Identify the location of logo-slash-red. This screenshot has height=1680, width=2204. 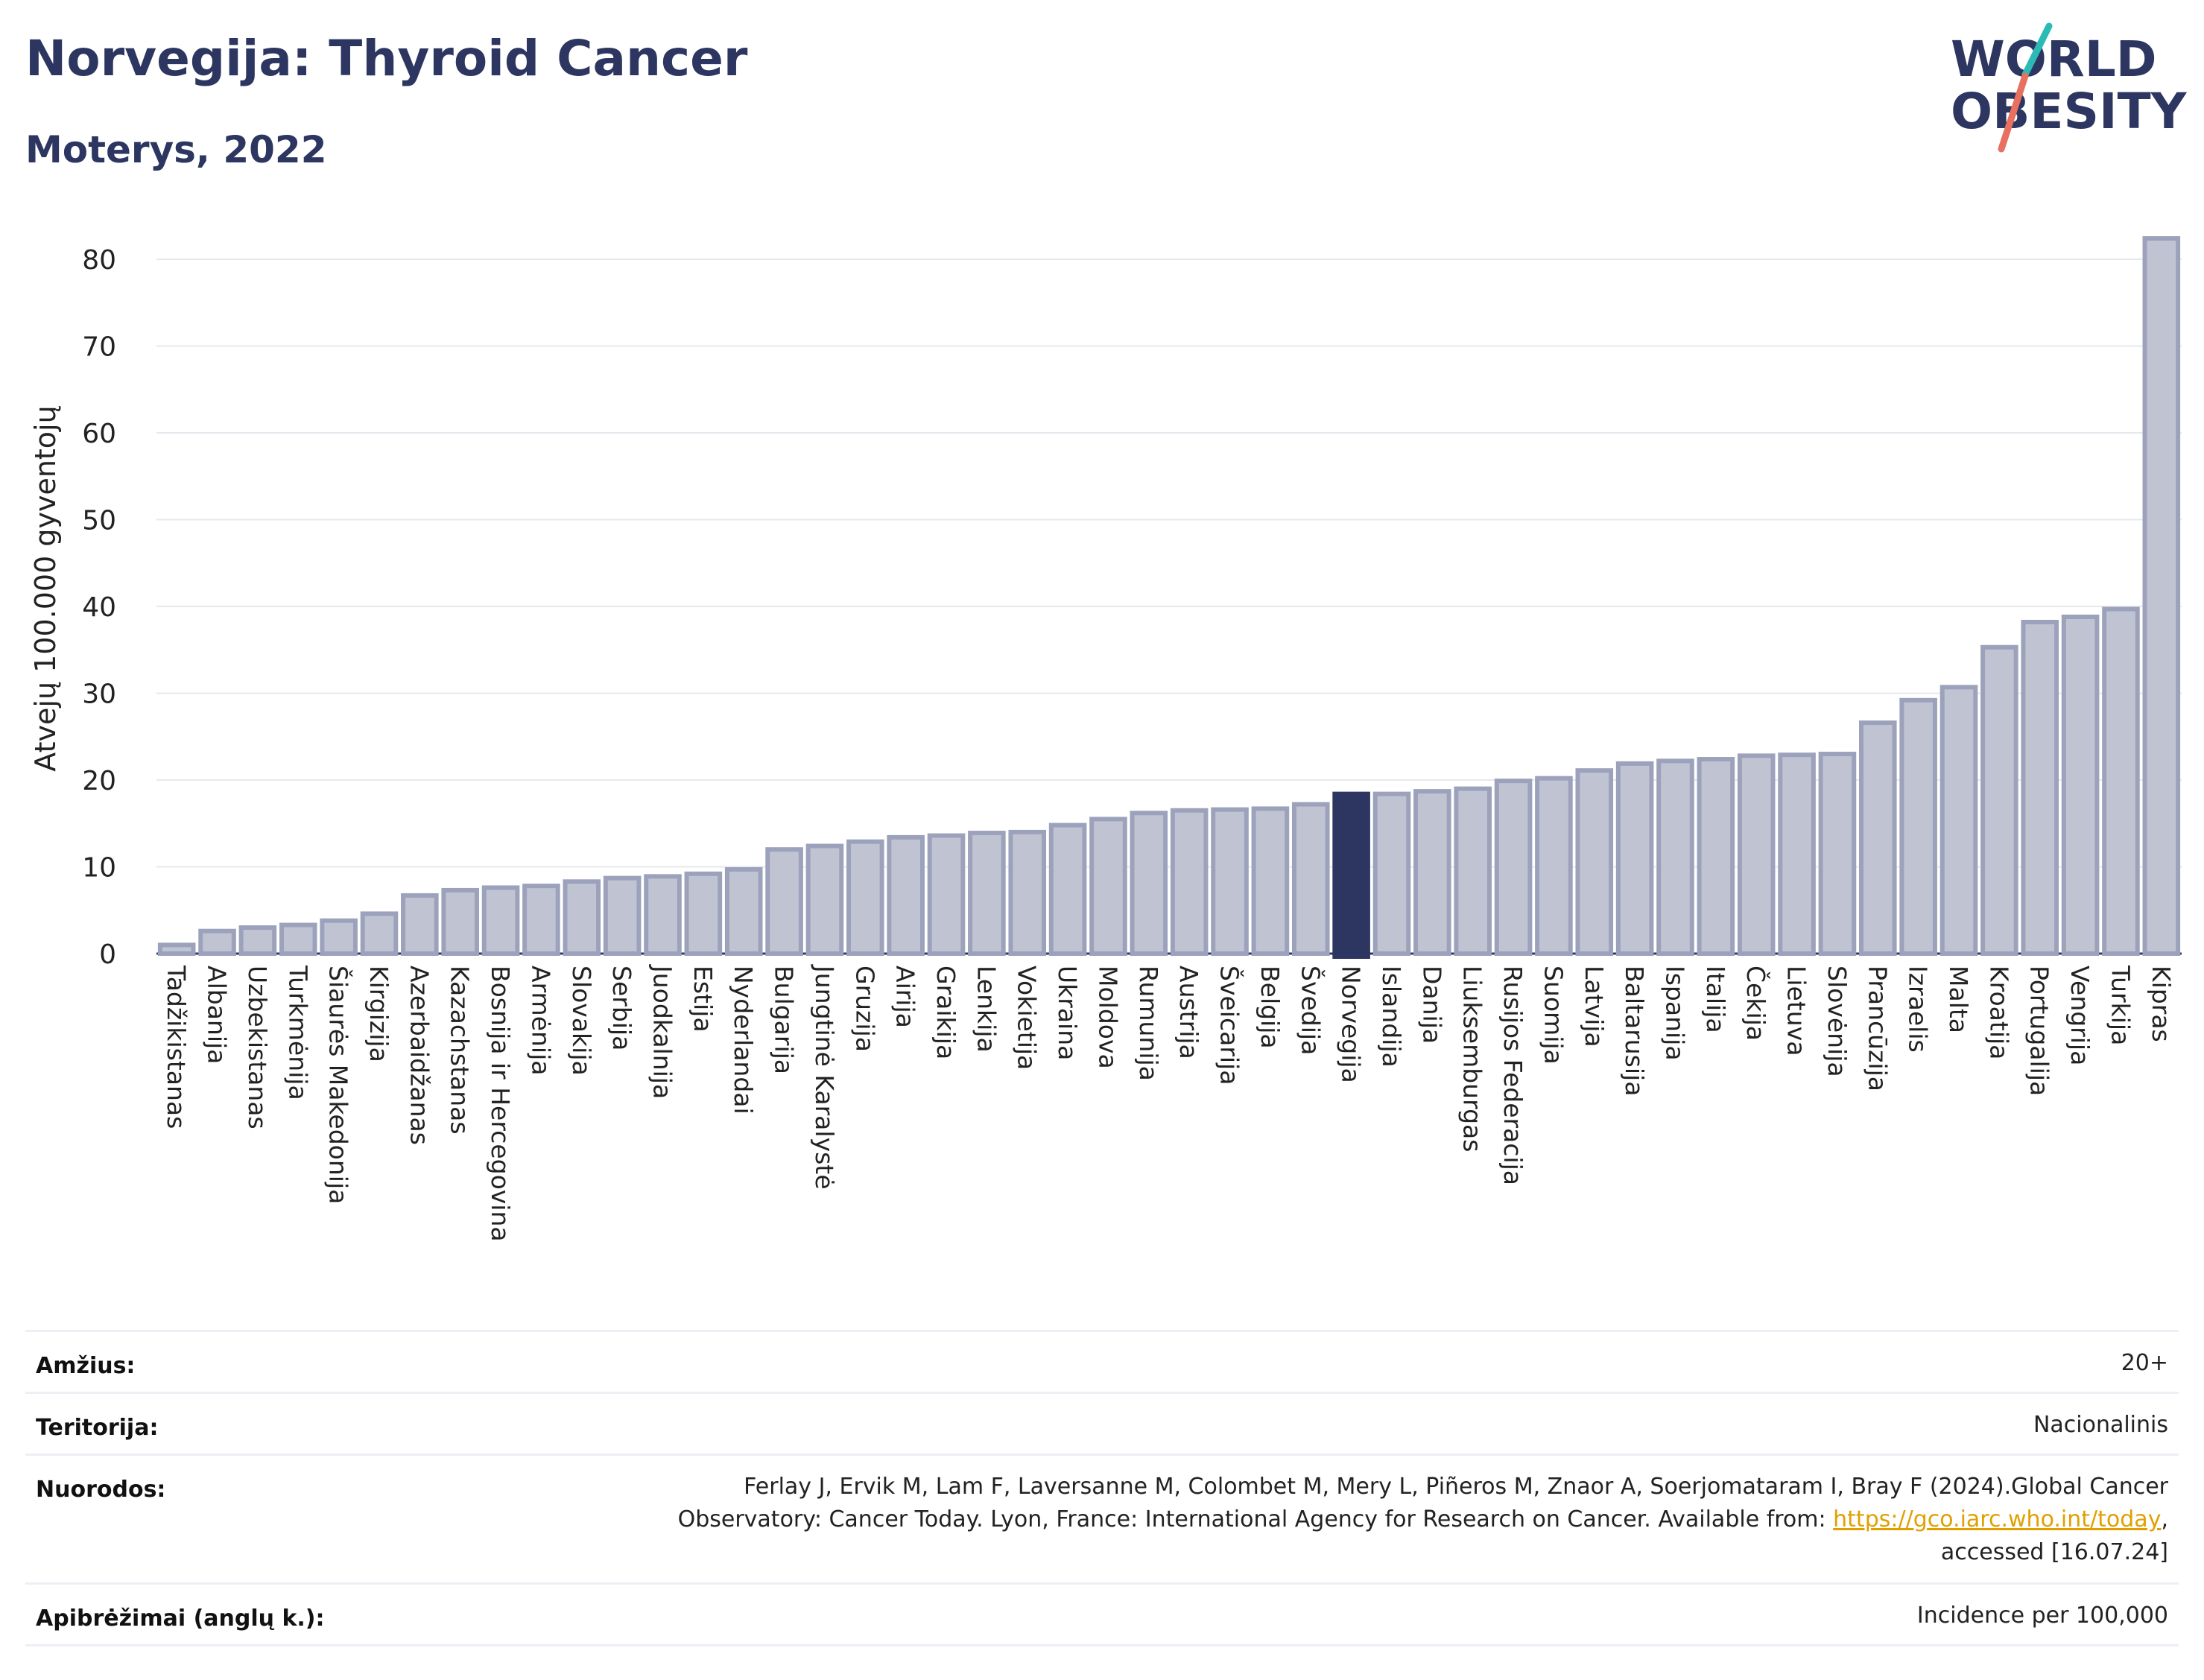
(2013, 112).